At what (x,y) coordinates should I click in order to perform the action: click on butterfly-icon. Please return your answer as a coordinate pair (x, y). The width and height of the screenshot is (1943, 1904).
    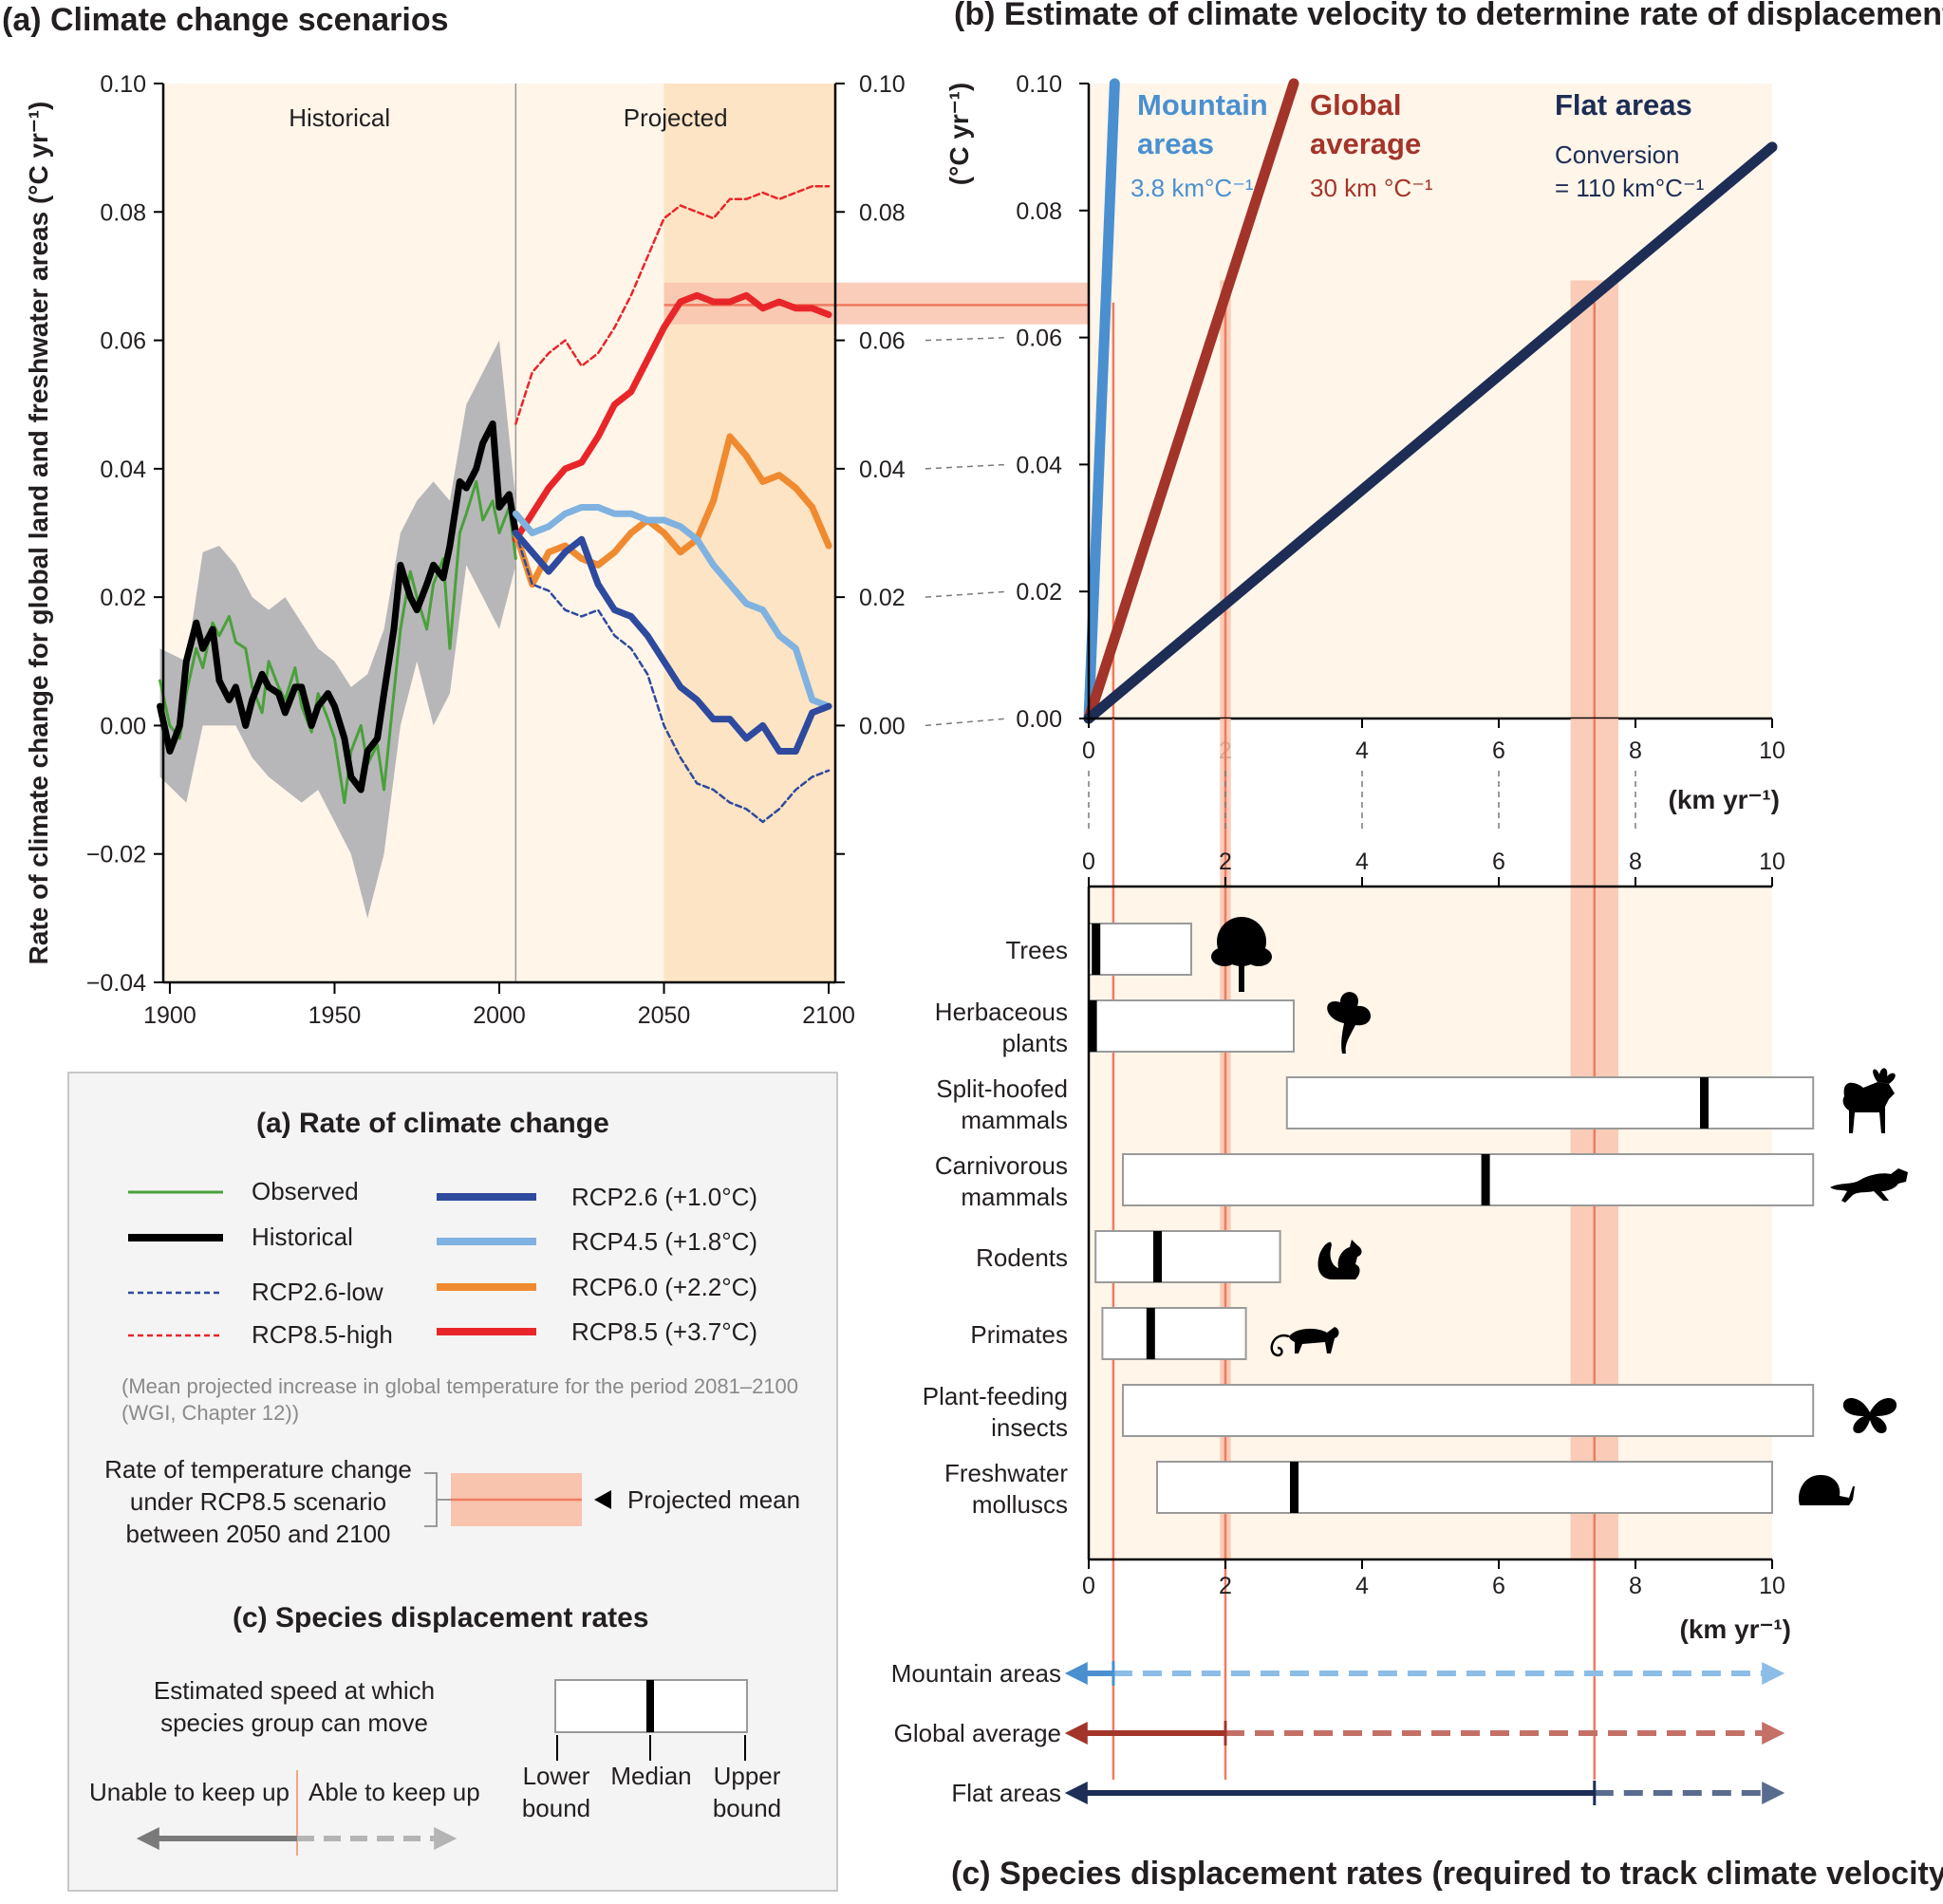
    Looking at the image, I should click on (1869, 1415).